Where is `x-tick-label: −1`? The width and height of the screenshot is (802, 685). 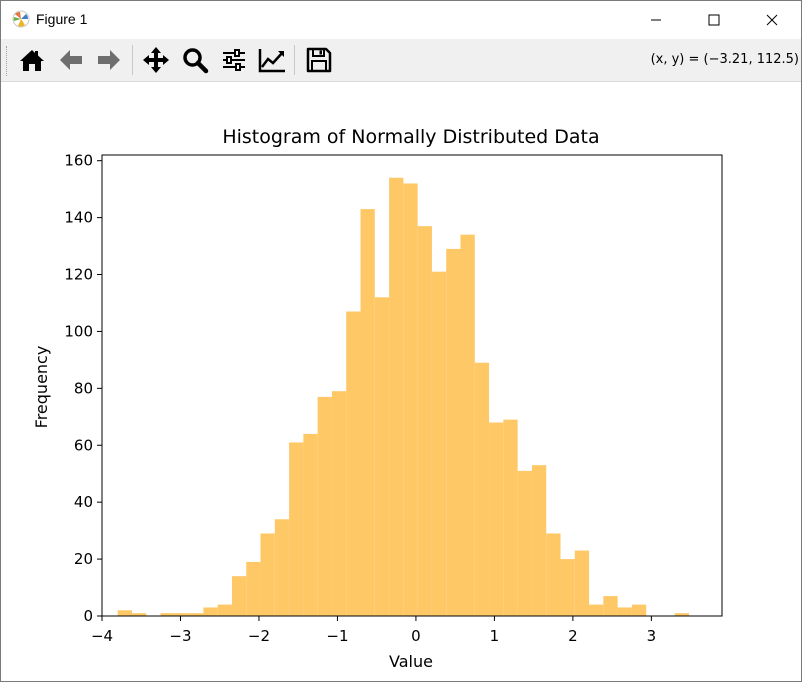 x-tick-label: −1 is located at coordinates (337, 636).